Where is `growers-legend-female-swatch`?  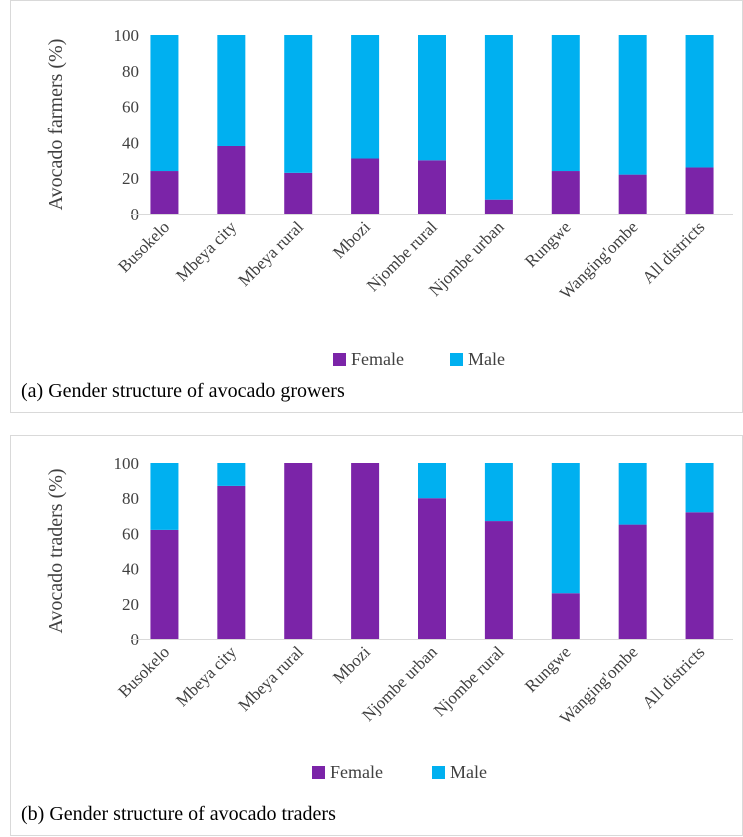
growers-legend-female-swatch is located at coordinates (339, 359).